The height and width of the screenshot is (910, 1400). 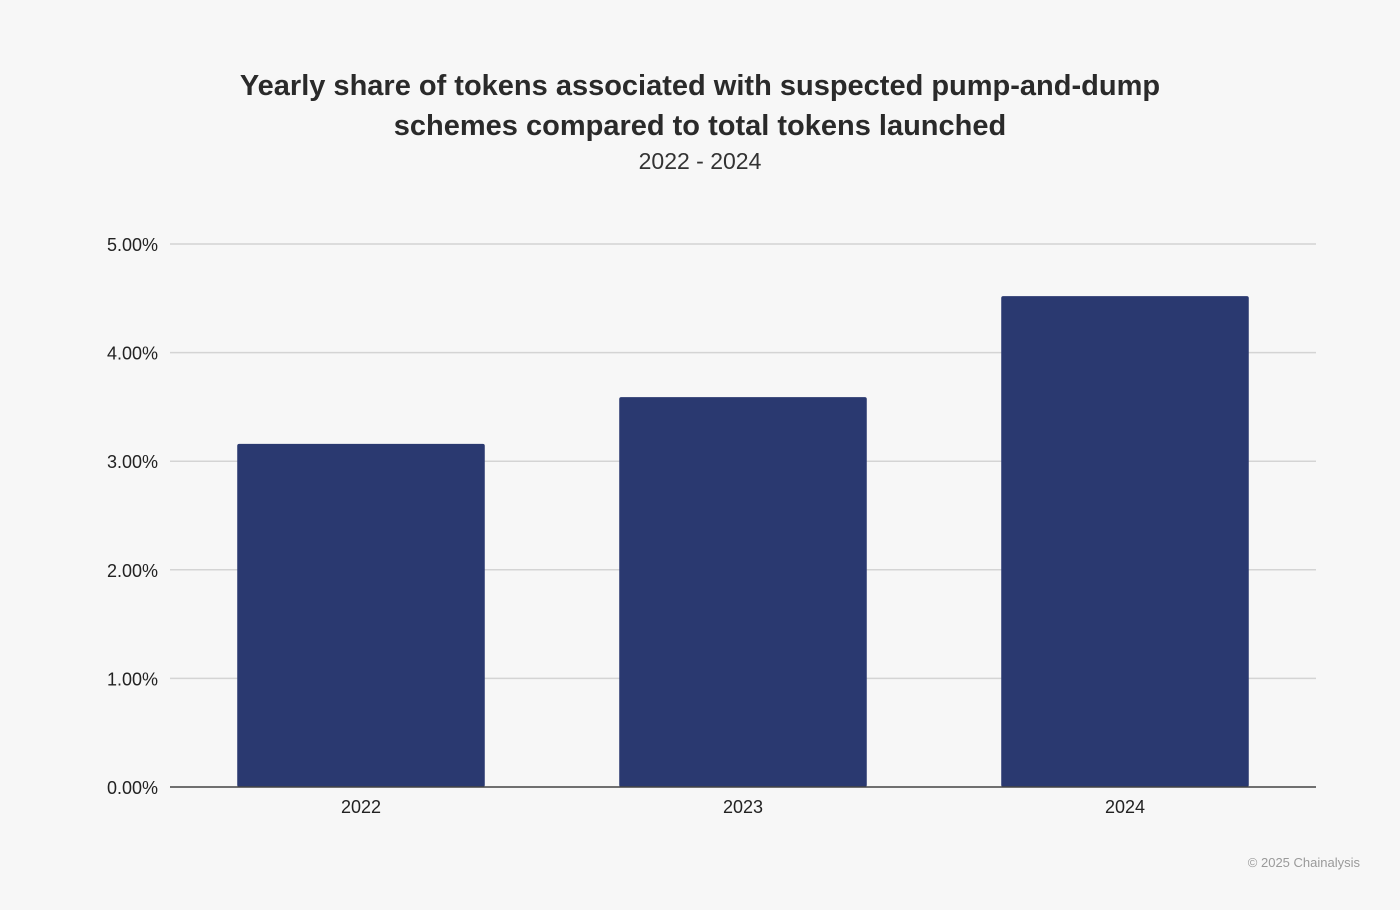 What do you see at coordinates (132, 462) in the screenshot?
I see `y-tick-label: 3.00%` at bounding box center [132, 462].